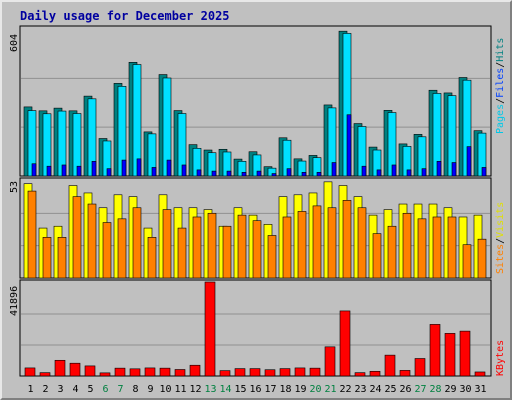 The height and width of the screenshot is (400, 512). What do you see at coordinates (30, 389) in the screenshot?
I see `day-tick-label: 1` at bounding box center [30, 389].